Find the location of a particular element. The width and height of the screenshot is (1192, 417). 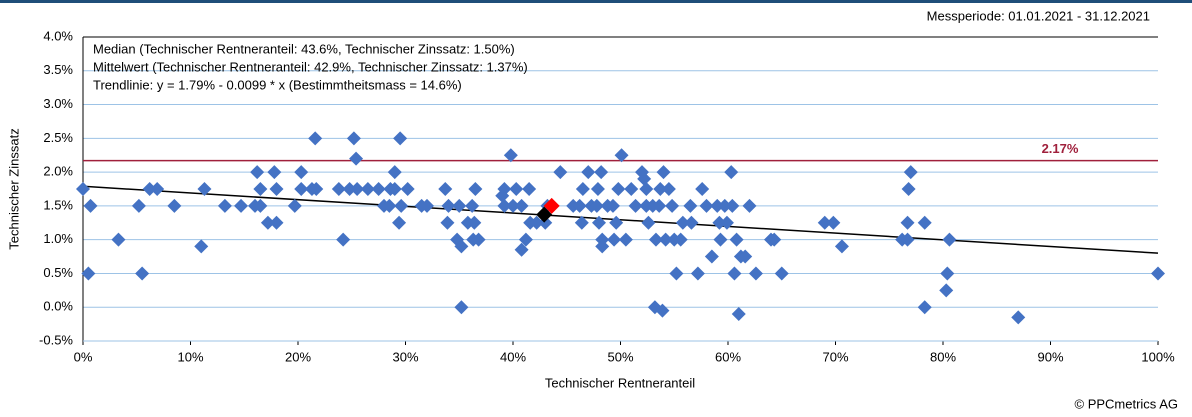

x-tick-label: 90% is located at coordinates (1050, 356).